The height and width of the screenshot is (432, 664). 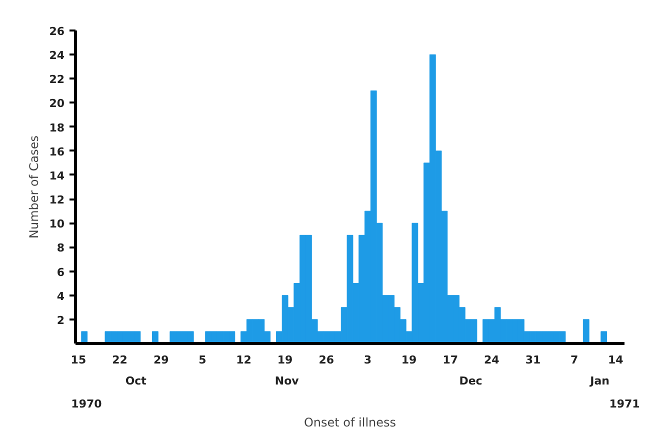 I want to click on x-tick-label: 29, so click(x=161, y=360).